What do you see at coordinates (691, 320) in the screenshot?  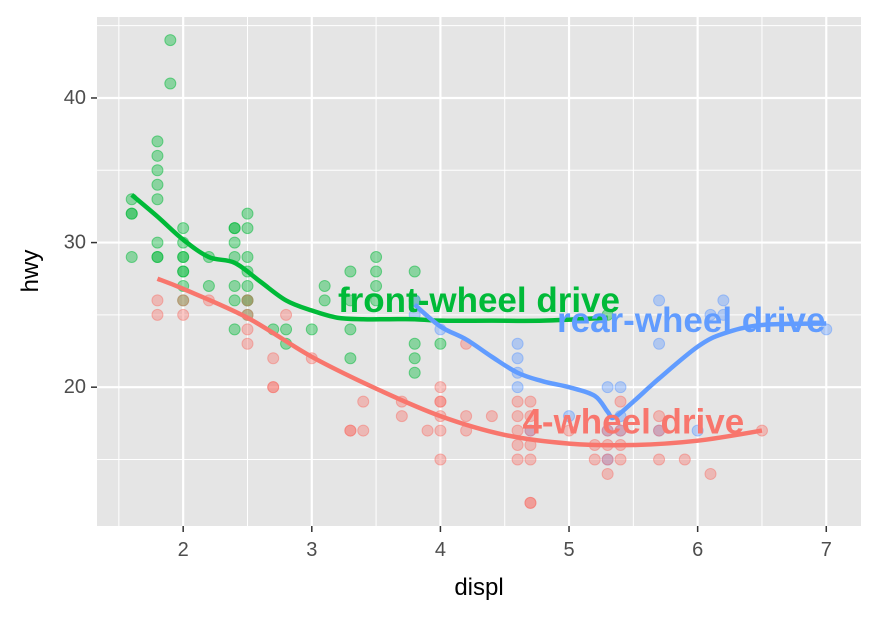 I see `series-label: rear-wheel drive` at bounding box center [691, 320].